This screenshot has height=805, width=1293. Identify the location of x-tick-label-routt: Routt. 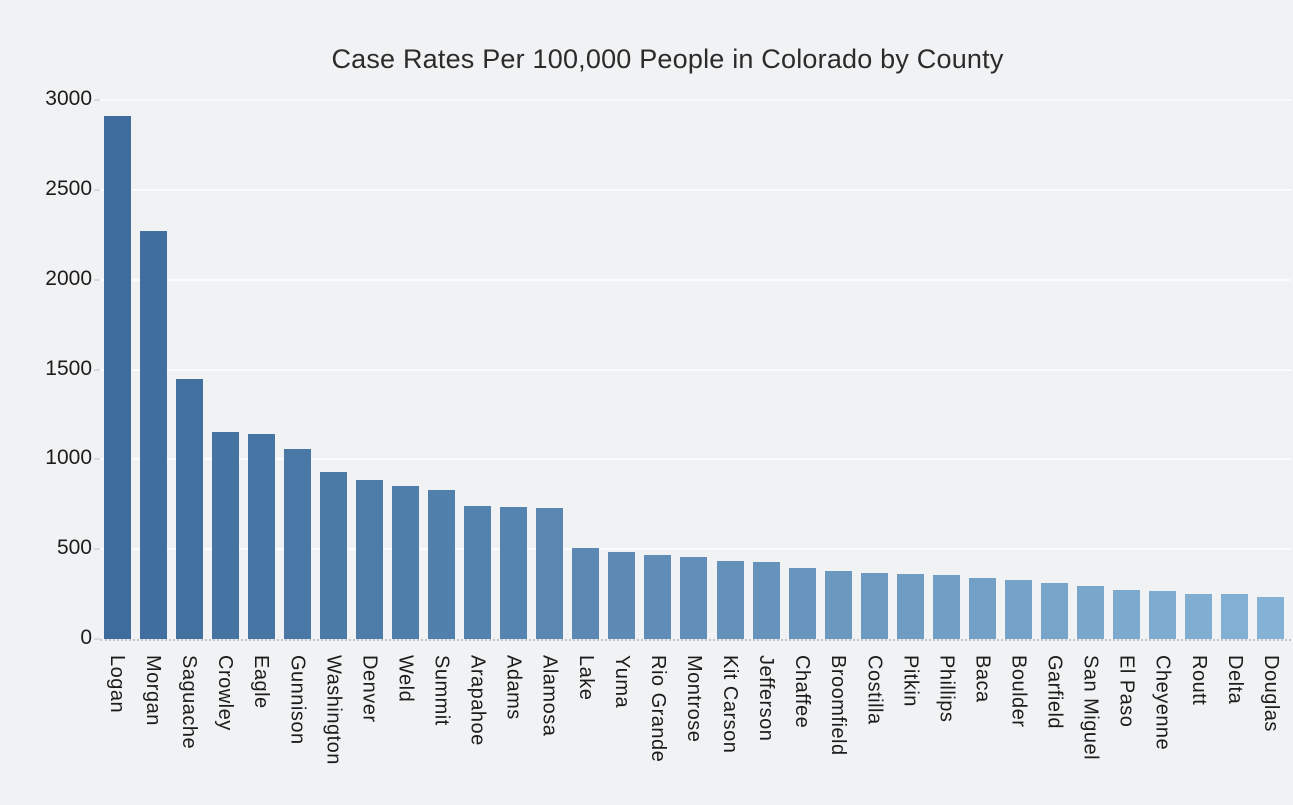
(1198, 680).